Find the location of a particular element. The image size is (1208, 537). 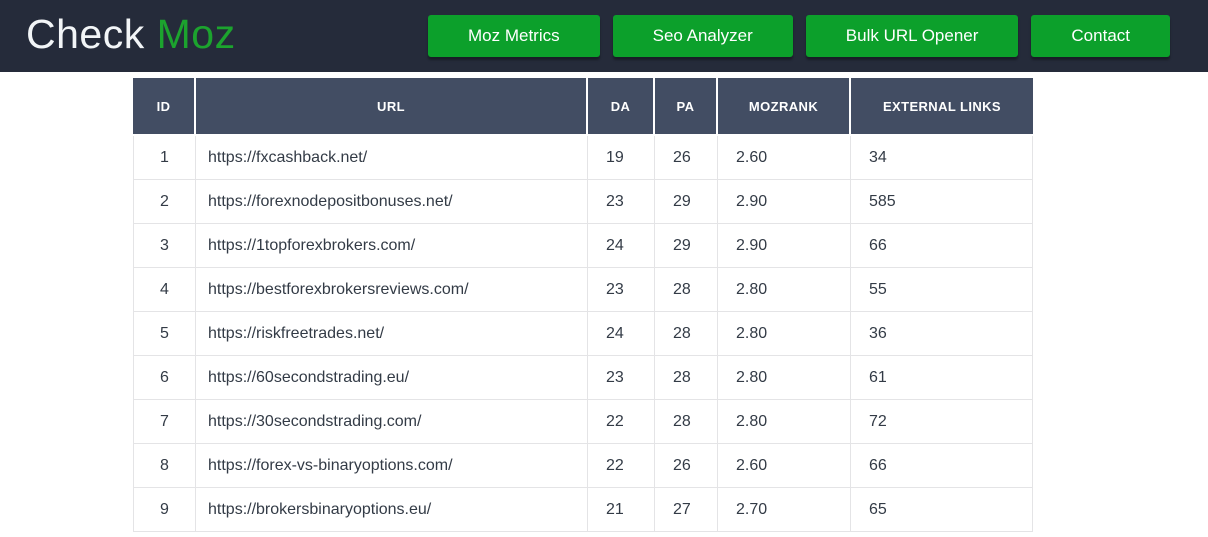

header-row: ID URL DA PA MOZRANK EXTERNAL LINKS is located at coordinates (583, 107).